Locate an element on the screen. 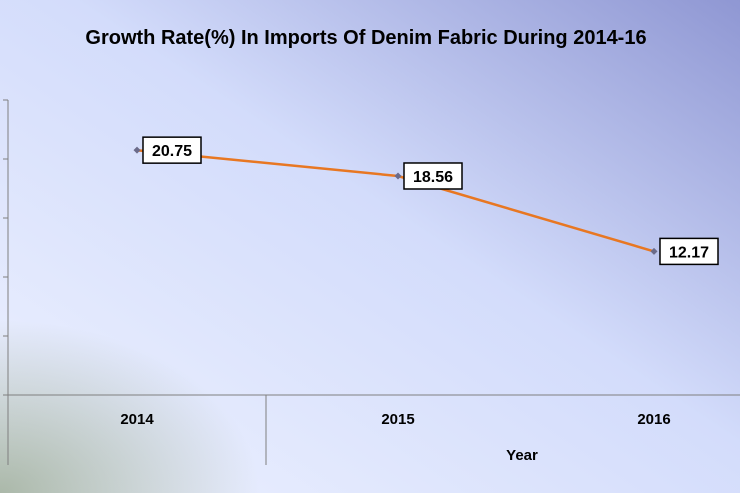  x-axis-label: Year is located at coordinates (522, 455).